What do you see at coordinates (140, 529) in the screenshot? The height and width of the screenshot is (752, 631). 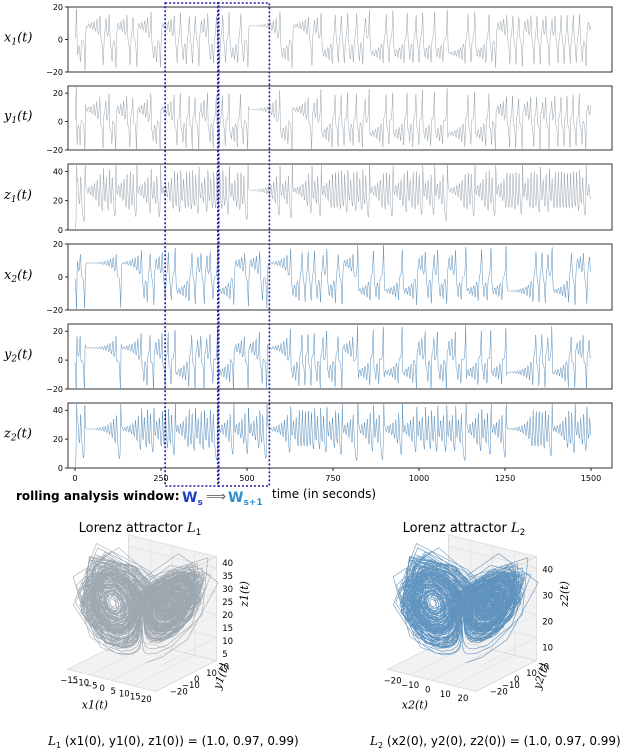 I see `attractor-1-title: Lorenz attractor L1` at bounding box center [140, 529].